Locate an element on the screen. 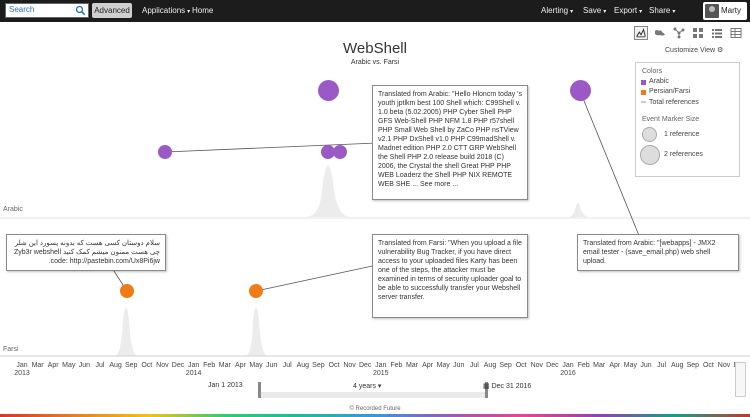 The height and width of the screenshot is (417, 750). export-label: Export is located at coordinates (626, 10).